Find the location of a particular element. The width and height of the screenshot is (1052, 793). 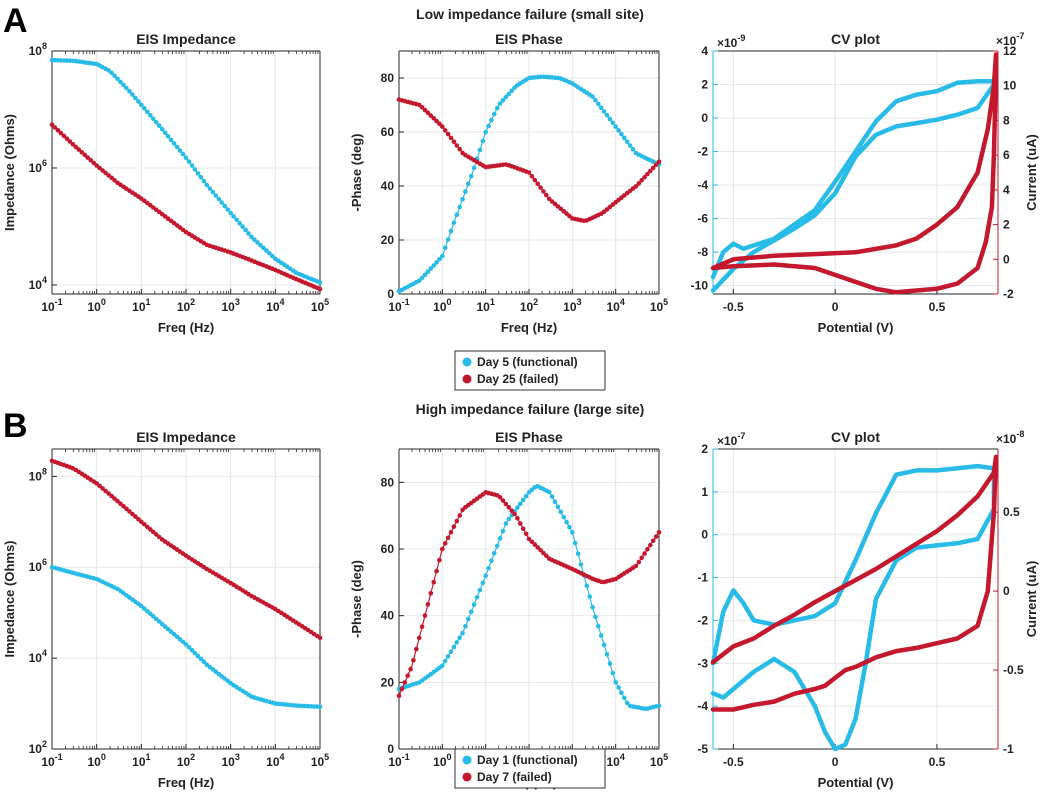

x-axis-label: Potential (V) is located at coordinates (856, 327).